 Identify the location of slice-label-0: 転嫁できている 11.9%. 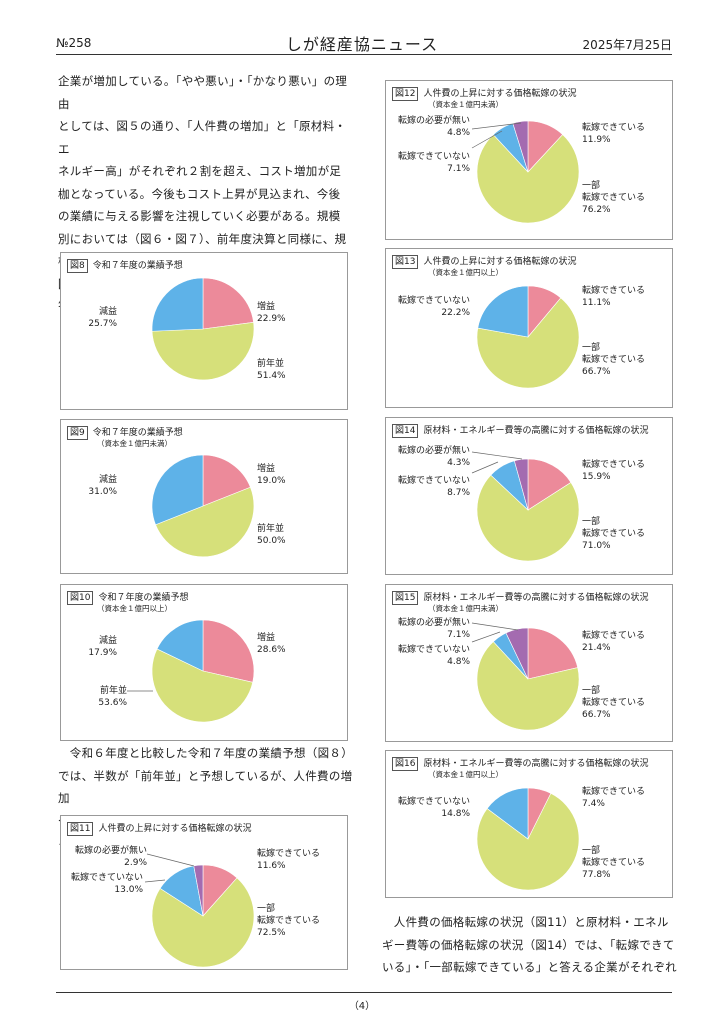
(614, 134).